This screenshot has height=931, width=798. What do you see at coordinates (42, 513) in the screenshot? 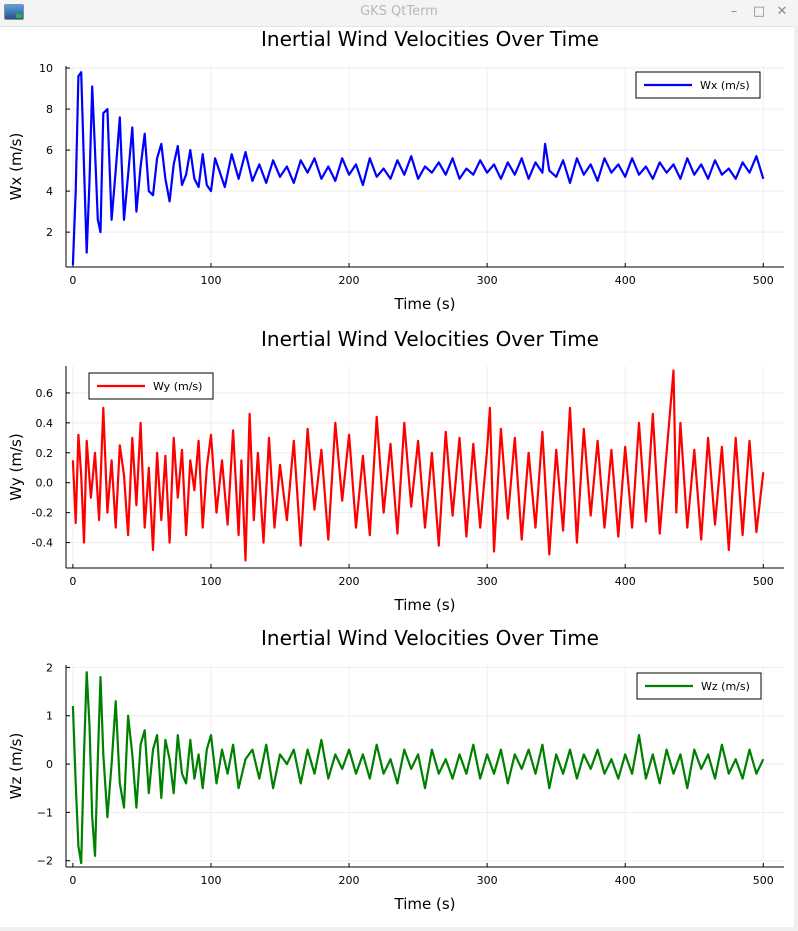
I see `y-tick-label: -0.2` at bounding box center [42, 513].